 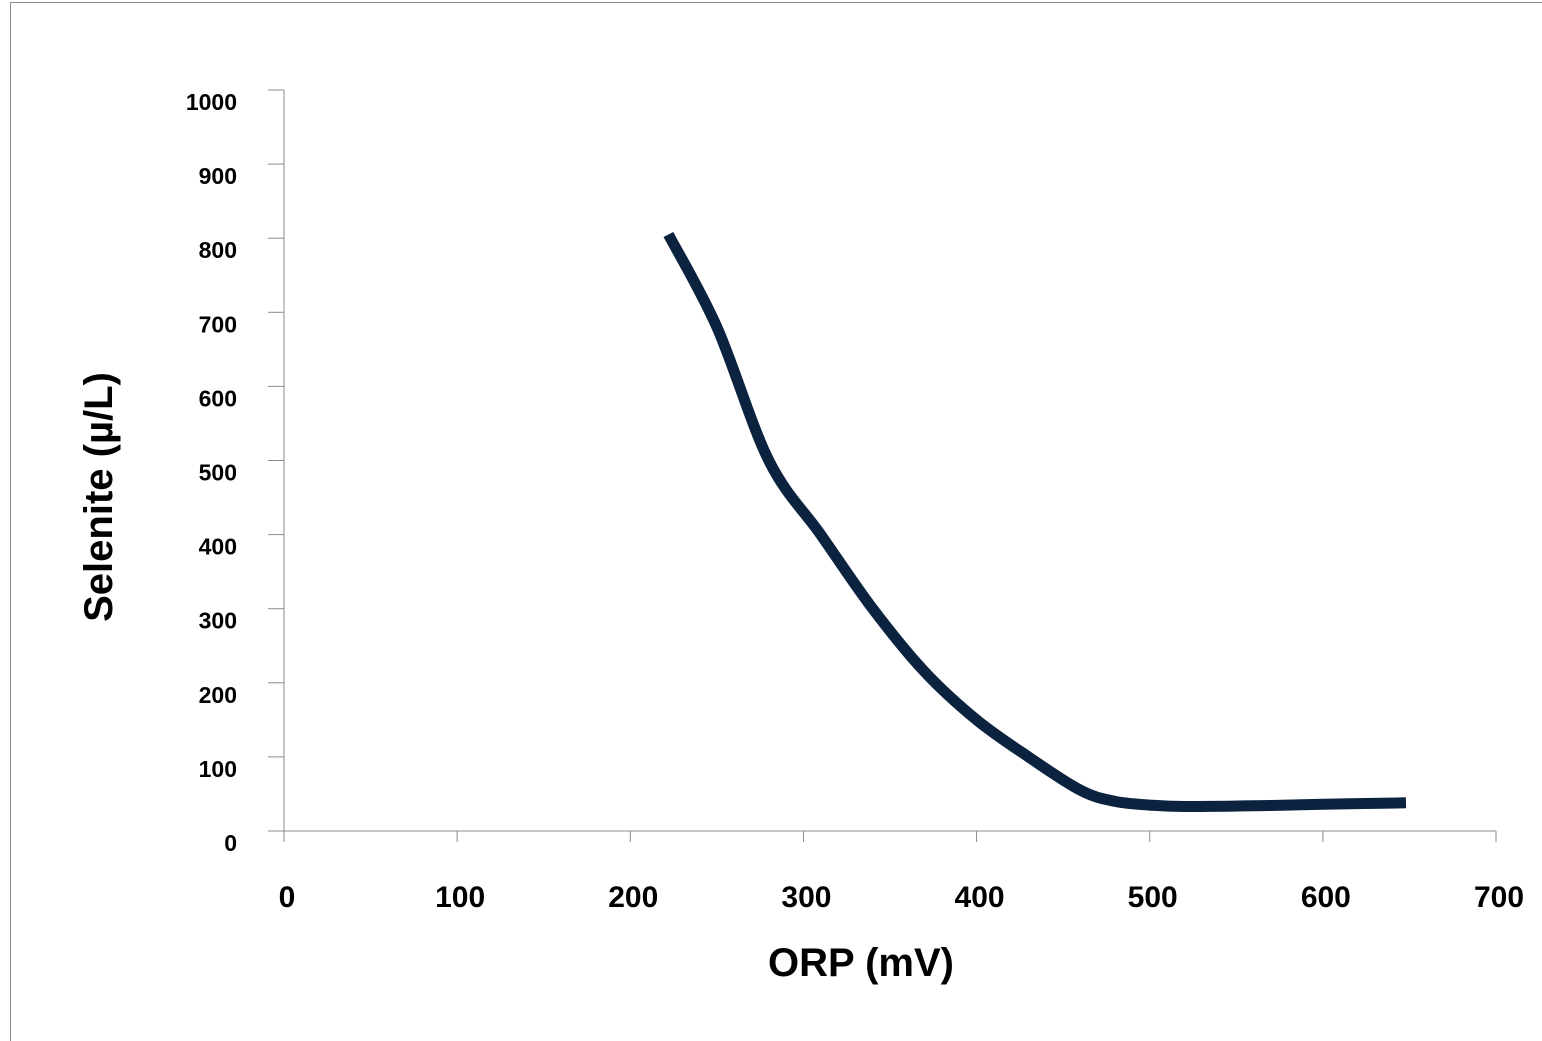 I want to click on y-tick-label: 700, so click(x=218, y=324).